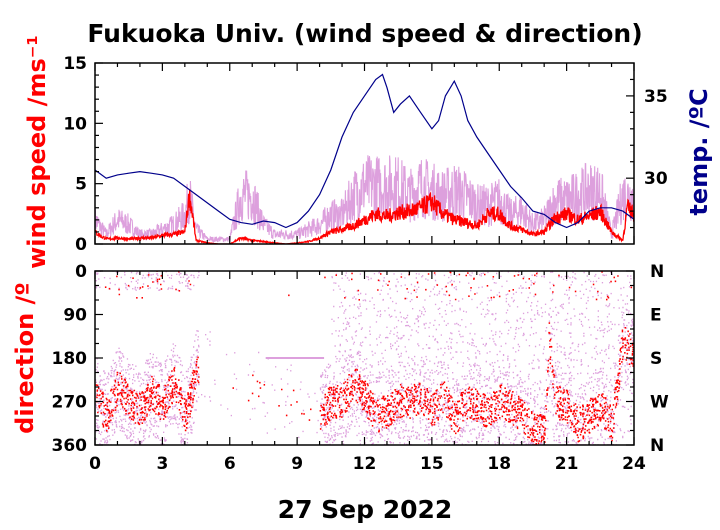  What do you see at coordinates (25, 358) in the screenshot?
I see `direction-axis-label: direction /º` at bounding box center [25, 358].